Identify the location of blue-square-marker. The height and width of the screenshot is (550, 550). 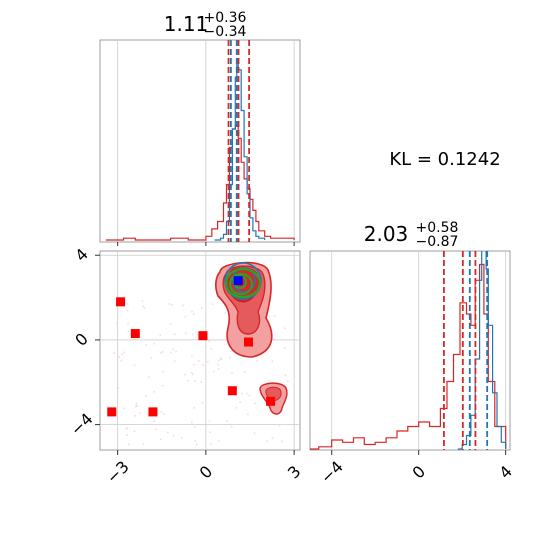
(238, 281).